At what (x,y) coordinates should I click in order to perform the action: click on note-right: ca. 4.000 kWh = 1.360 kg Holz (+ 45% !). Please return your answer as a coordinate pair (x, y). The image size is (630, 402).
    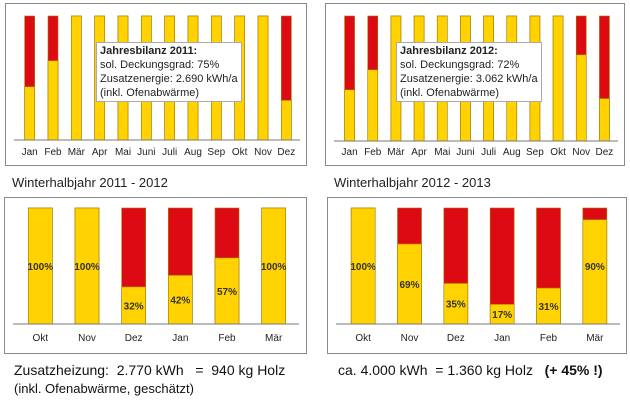
    Looking at the image, I should click on (470, 370).